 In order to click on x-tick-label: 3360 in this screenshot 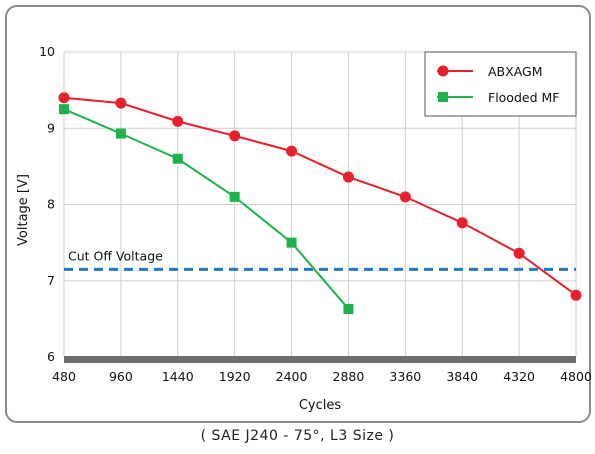, I will do `click(405, 376)`.